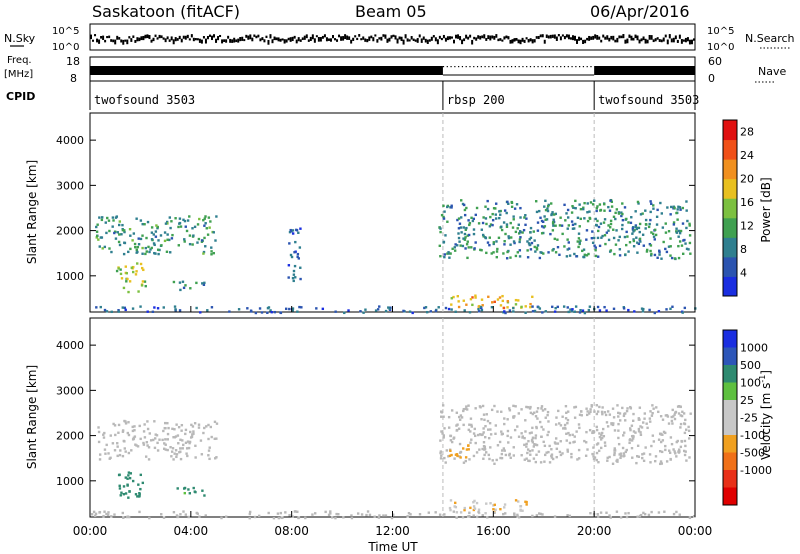 The image size is (800, 554). What do you see at coordinates (730, 409) in the screenshot?
I see `velocity-colorbar-swatch` at bounding box center [730, 409].